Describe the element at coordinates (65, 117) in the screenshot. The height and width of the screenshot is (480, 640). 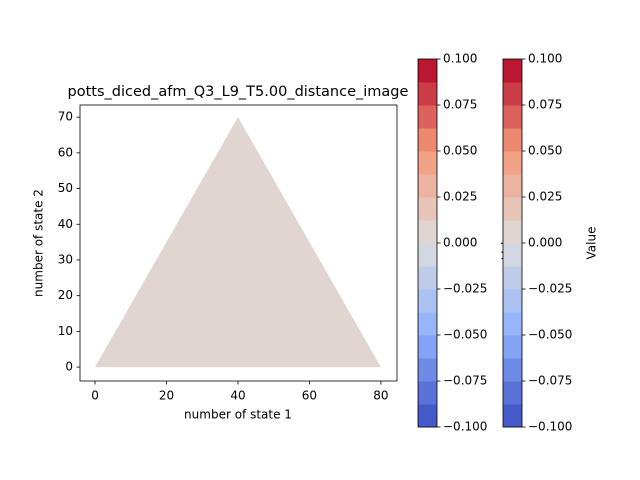
I see `y-tick-label: 70` at that location.